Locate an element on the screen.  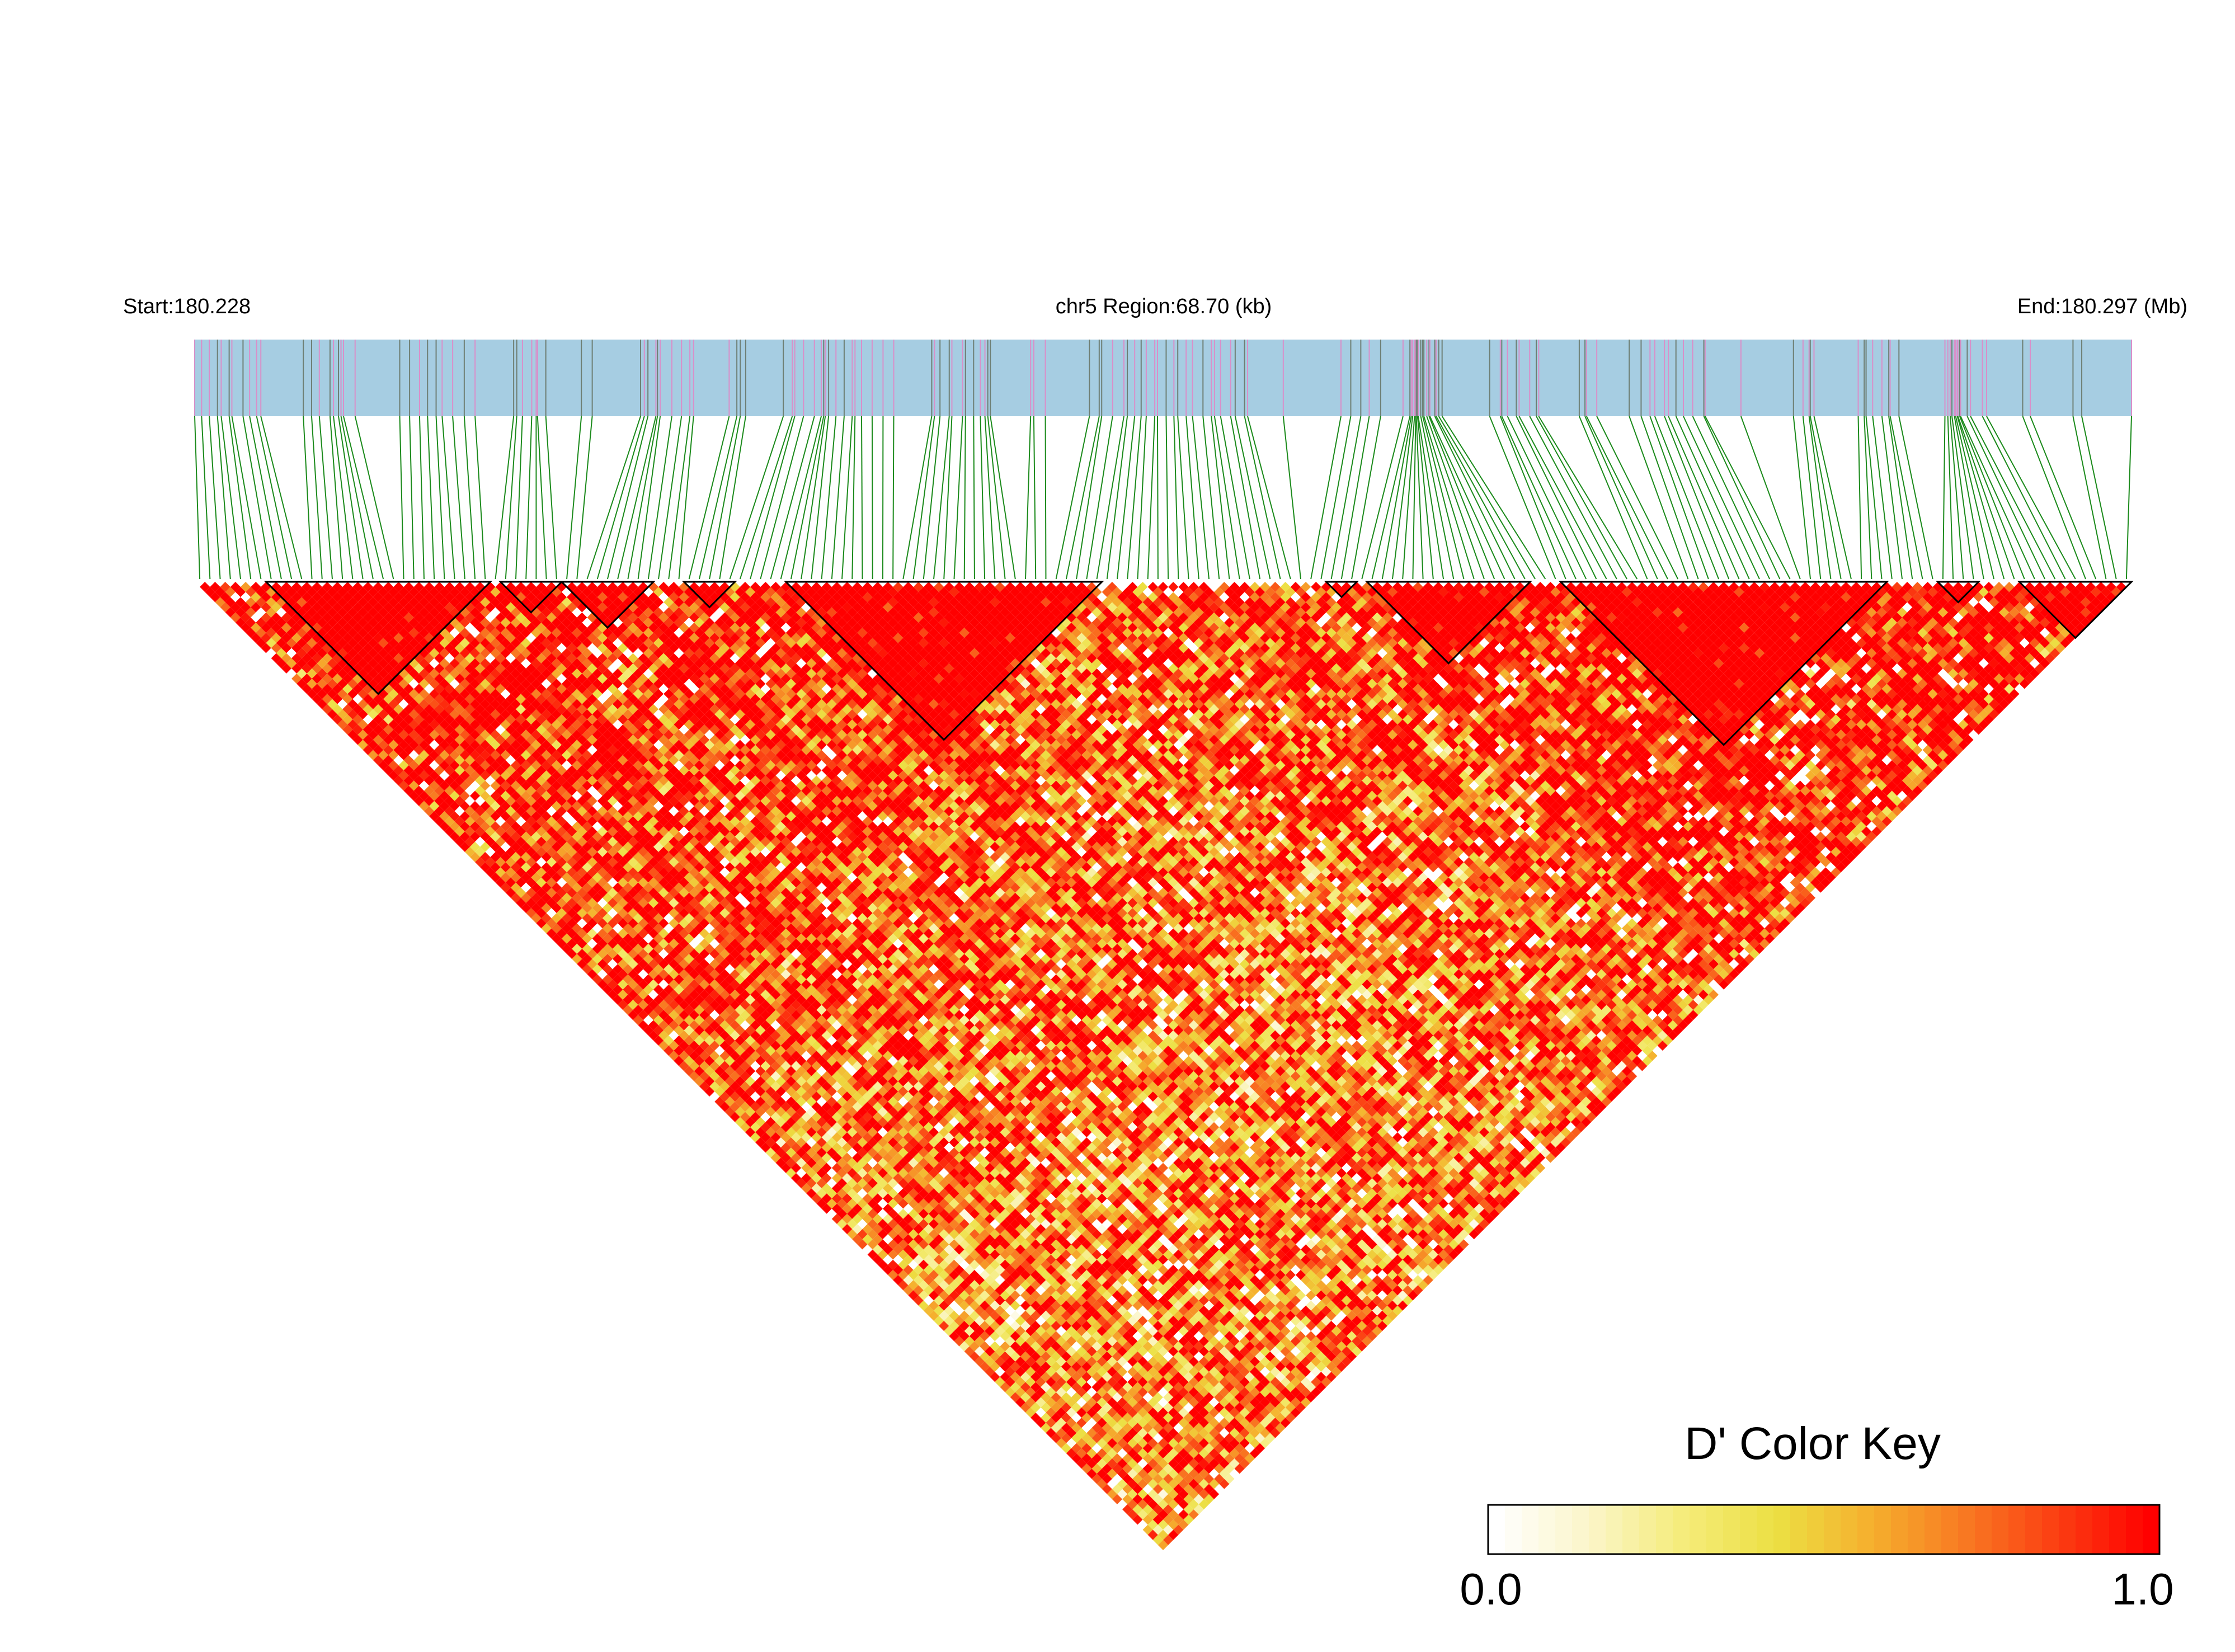
end-label: End:180.297 (Mb) is located at coordinates (2102, 306).